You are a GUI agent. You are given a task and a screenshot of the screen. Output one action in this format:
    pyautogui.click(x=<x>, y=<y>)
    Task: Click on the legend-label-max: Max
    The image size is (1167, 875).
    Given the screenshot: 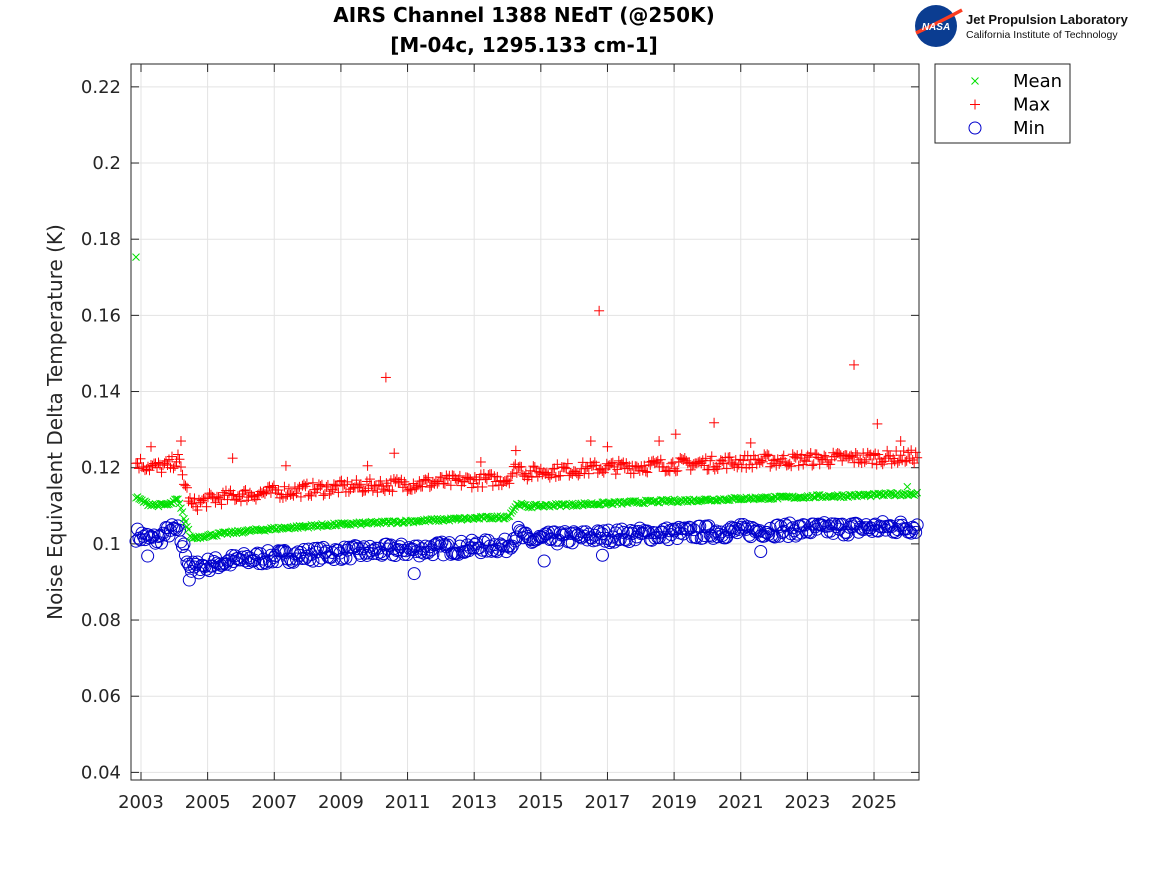 What is the action you would take?
    pyautogui.click(x=1032, y=105)
    